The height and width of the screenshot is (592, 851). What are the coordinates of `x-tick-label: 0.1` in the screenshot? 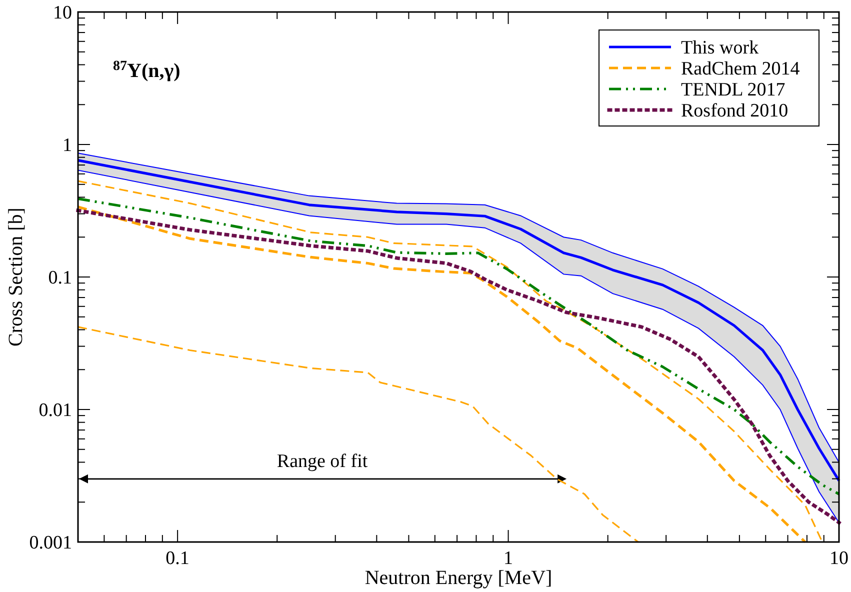 It's located at (178, 558).